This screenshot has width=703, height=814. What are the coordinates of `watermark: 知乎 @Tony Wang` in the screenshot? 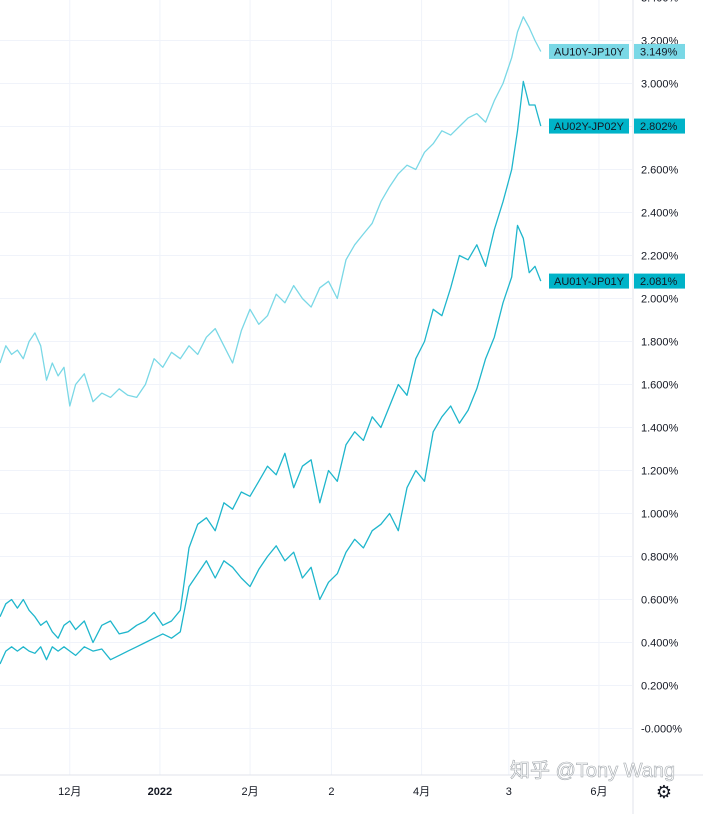 It's located at (592, 770).